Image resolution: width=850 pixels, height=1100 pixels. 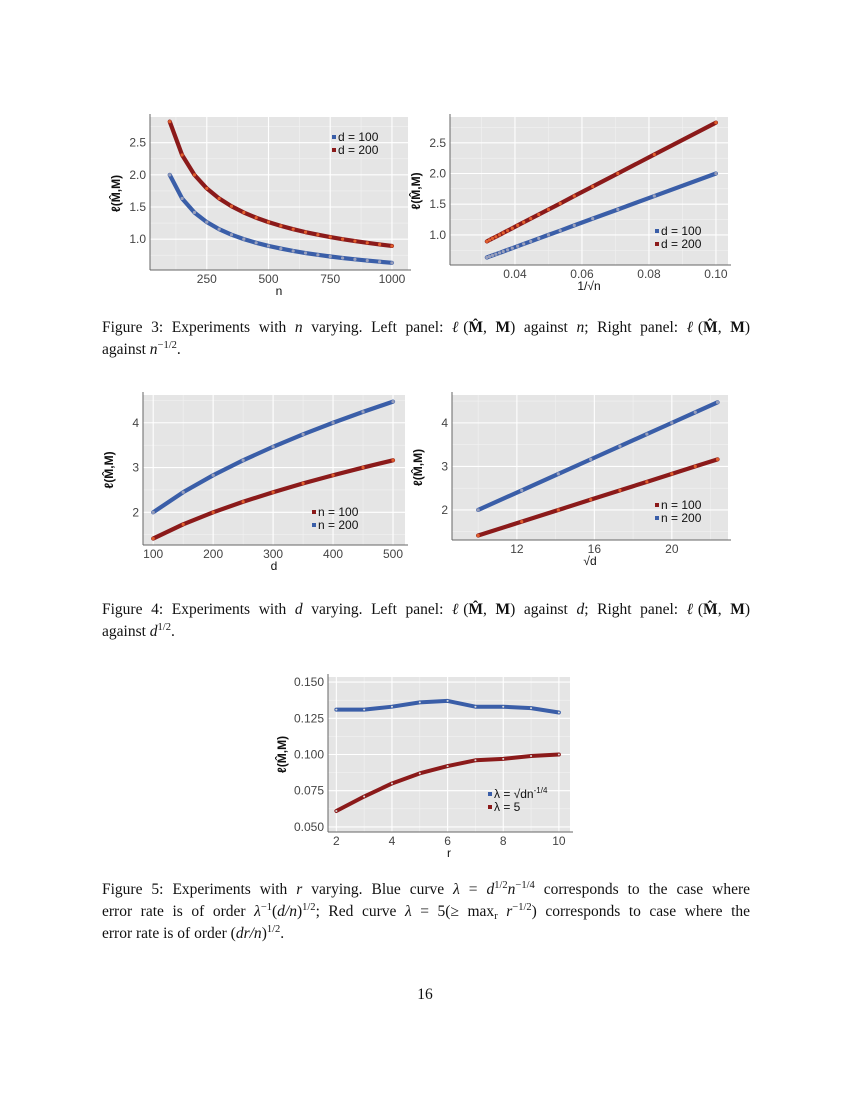 I want to click on x-tick-label: 10, so click(x=559, y=841).